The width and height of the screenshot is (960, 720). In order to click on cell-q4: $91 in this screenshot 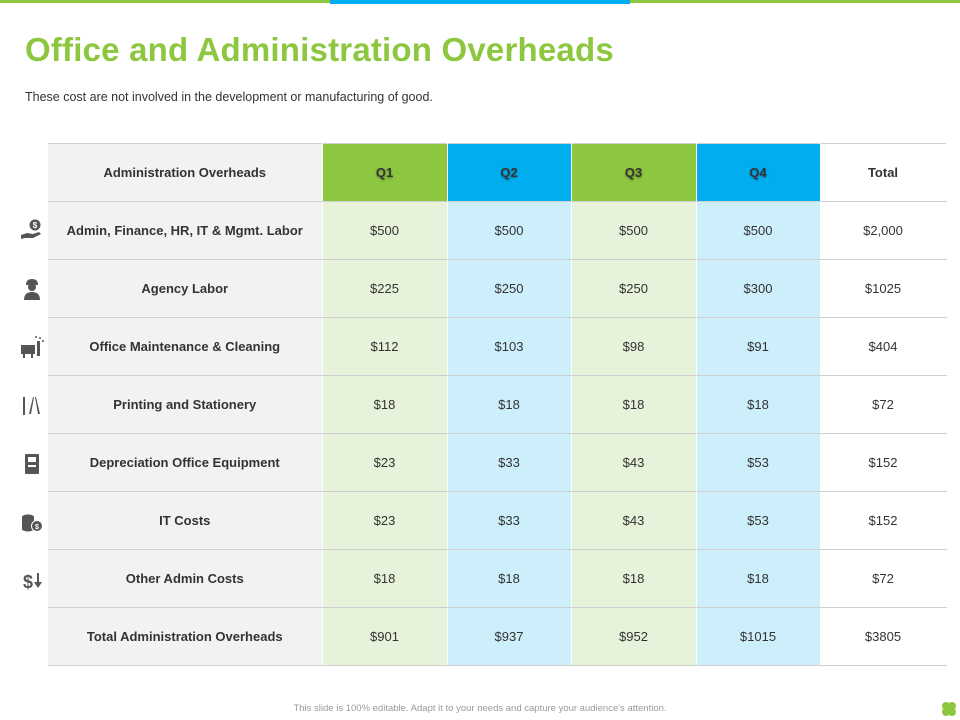, I will do `click(758, 346)`.